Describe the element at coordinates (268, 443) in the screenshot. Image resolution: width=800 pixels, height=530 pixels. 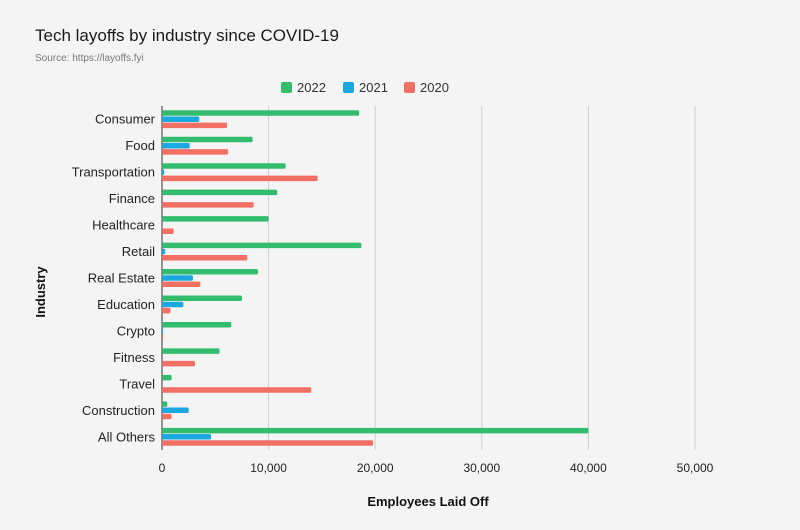
I see `bar-2020-all-others` at that location.